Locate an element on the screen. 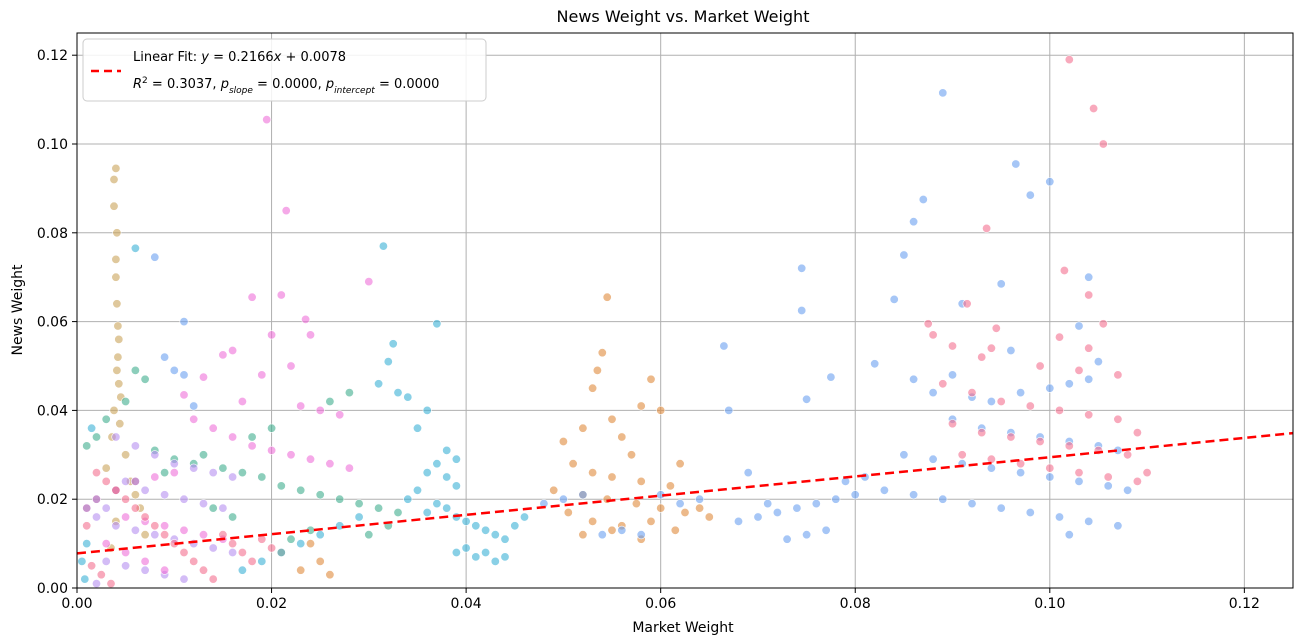  y-tick-label: 0.02 is located at coordinates (52, 500).